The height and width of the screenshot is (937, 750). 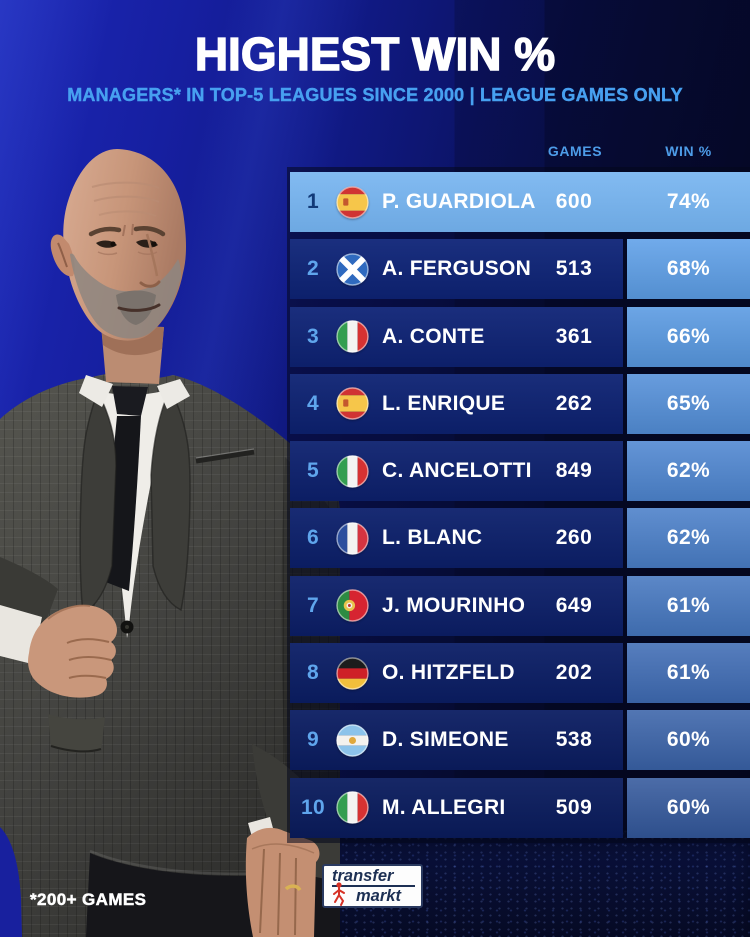 What do you see at coordinates (339, 894) in the screenshot?
I see `transfermarkt-player-icon` at bounding box center [339, 894].